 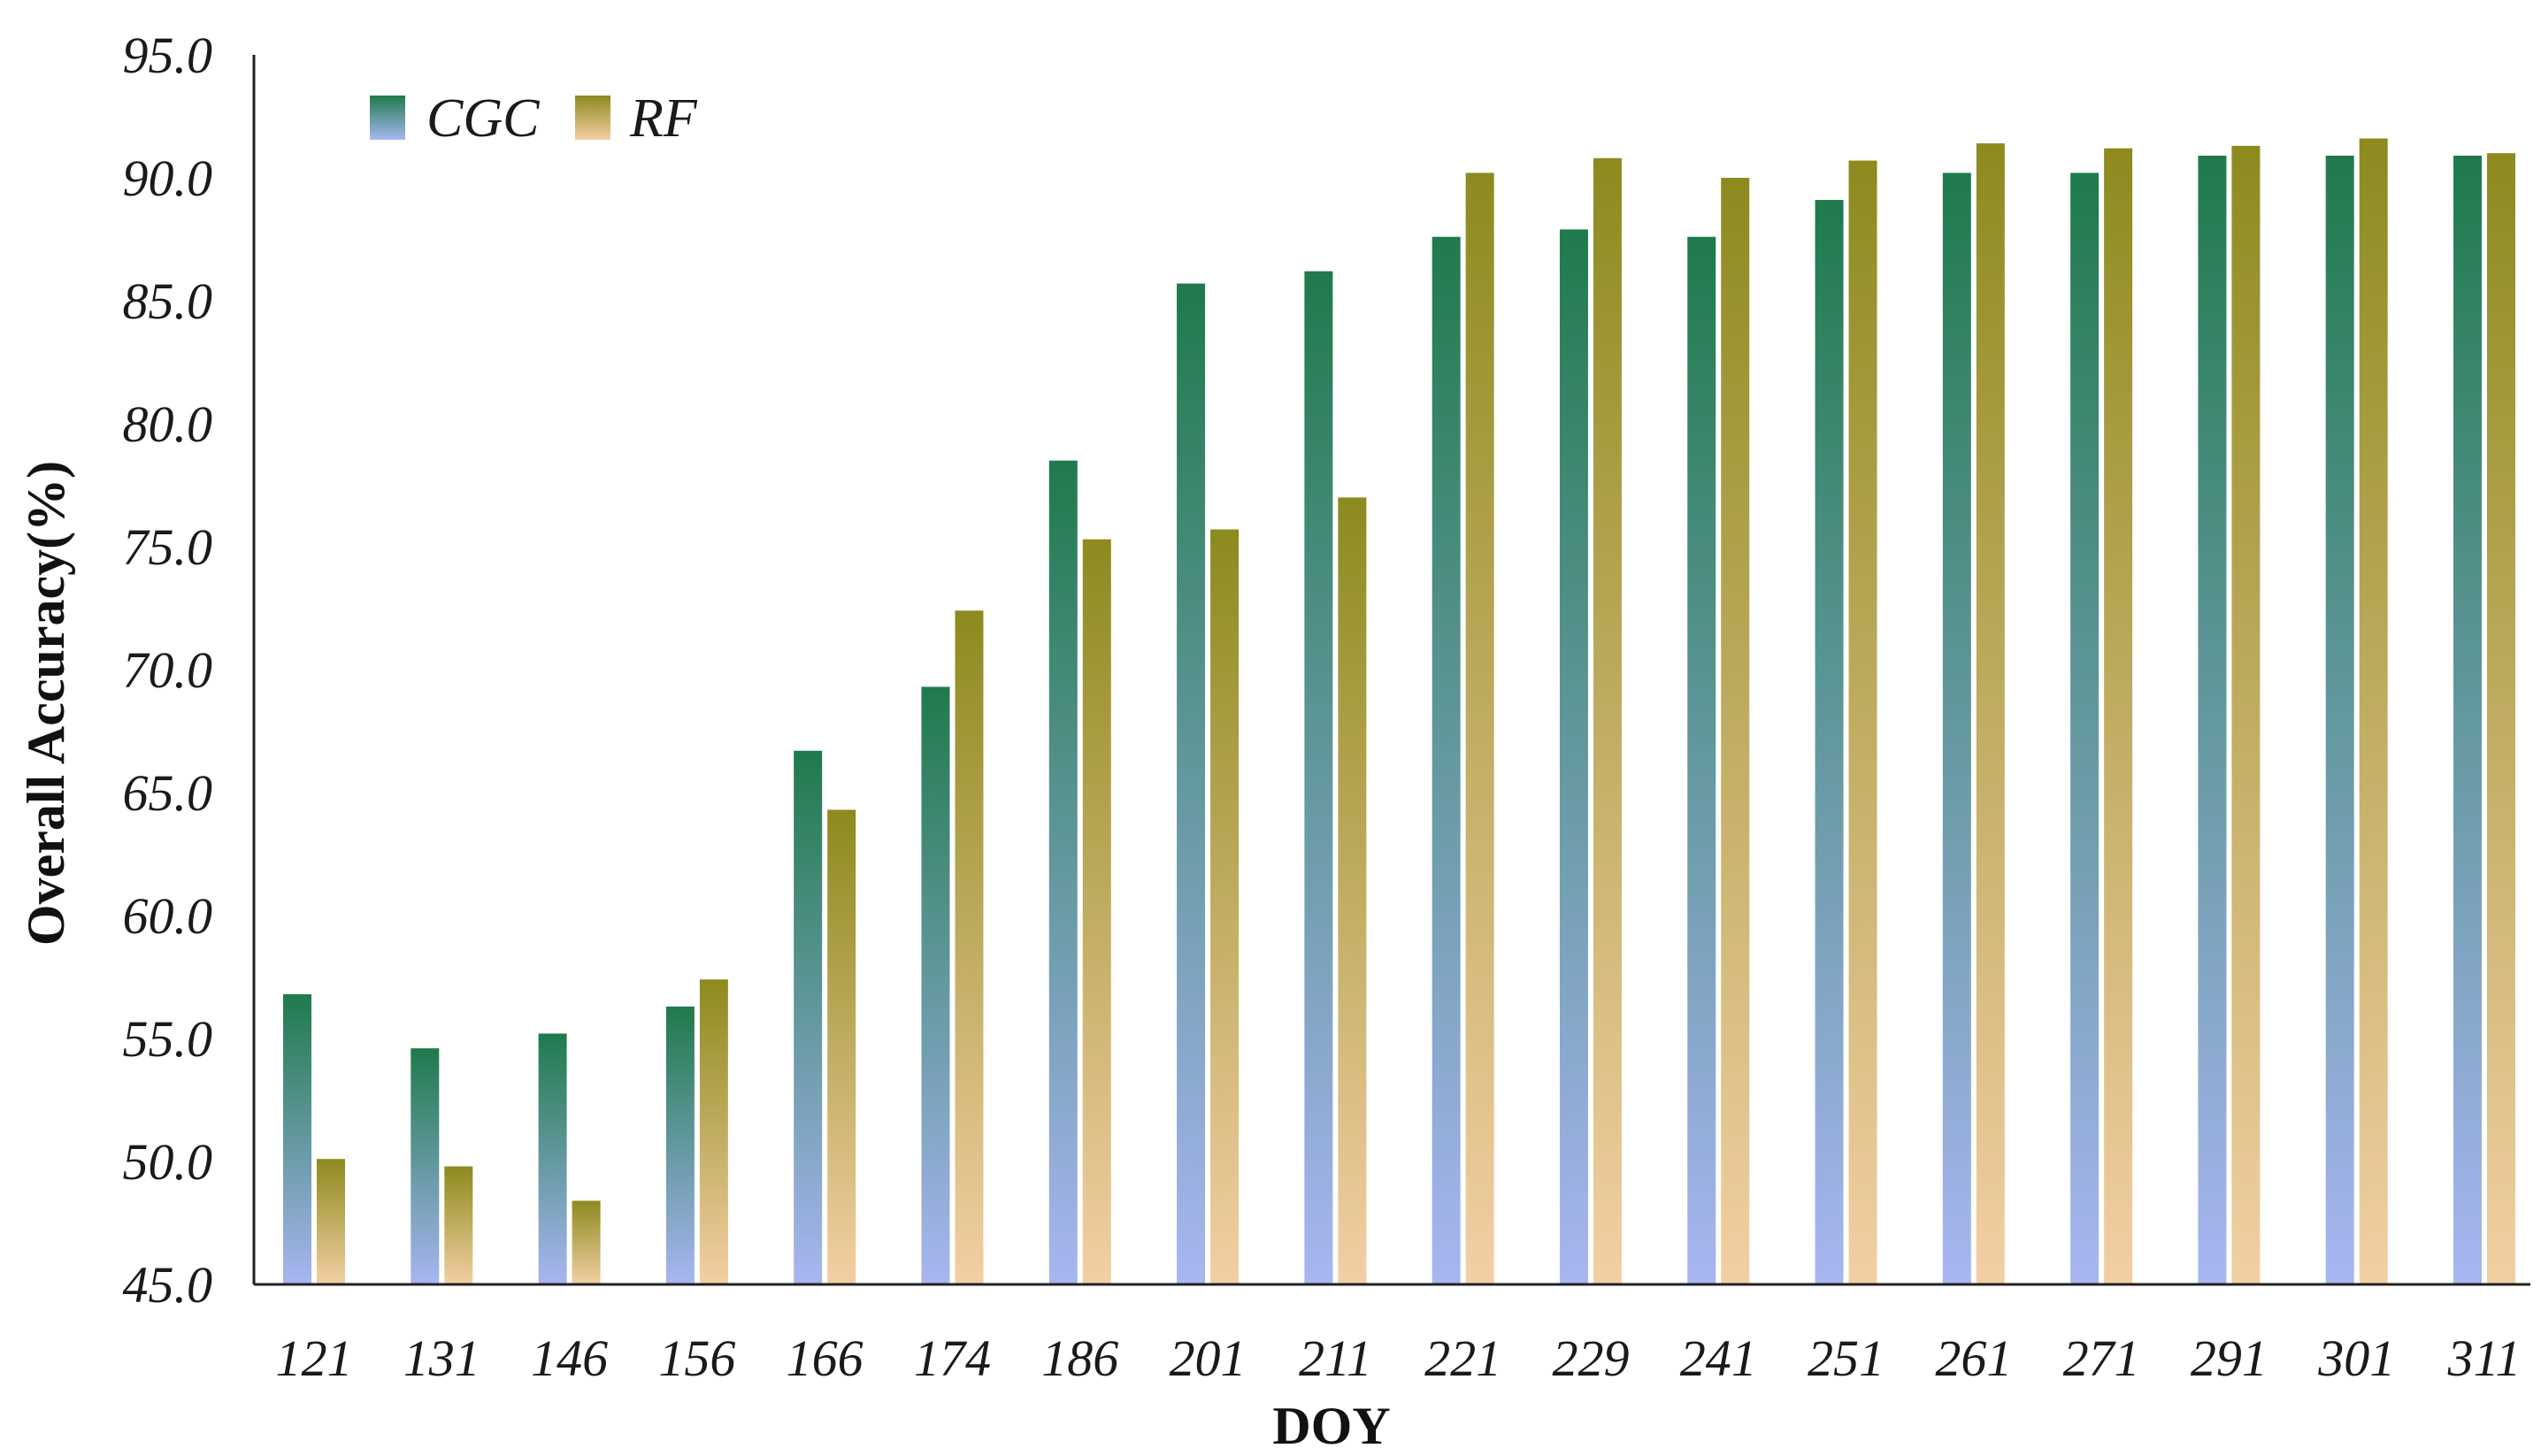 I want to click on y-tick-label: 60.0, so click(x=168, y=916).